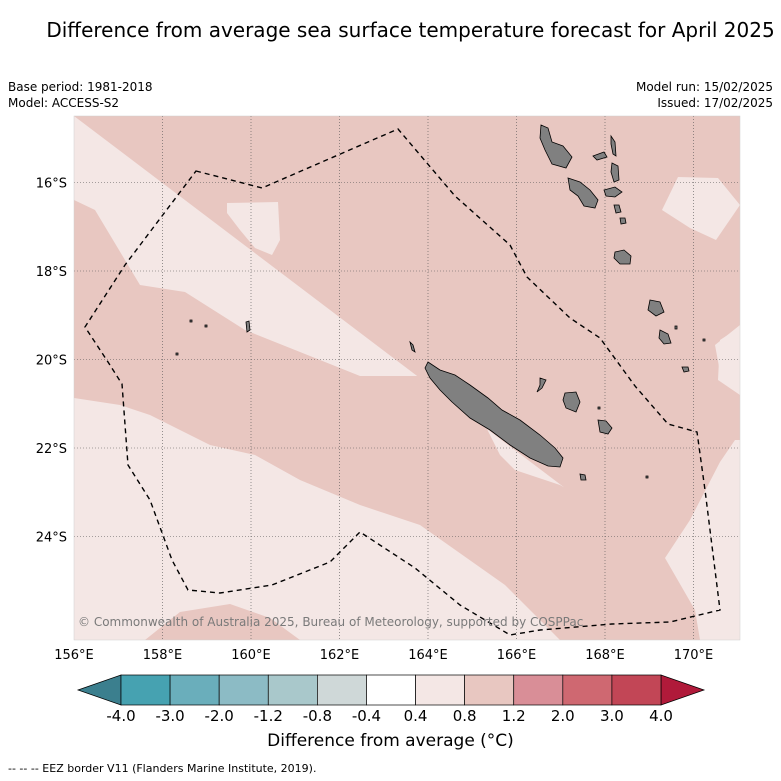 Image resolution: width=781 pixels, height=781 pixels. What do you see at coordinates (169, 716) in the screenshot?
I see `colorbar-tick-label: -3.0` at bounding box center [169, 716].